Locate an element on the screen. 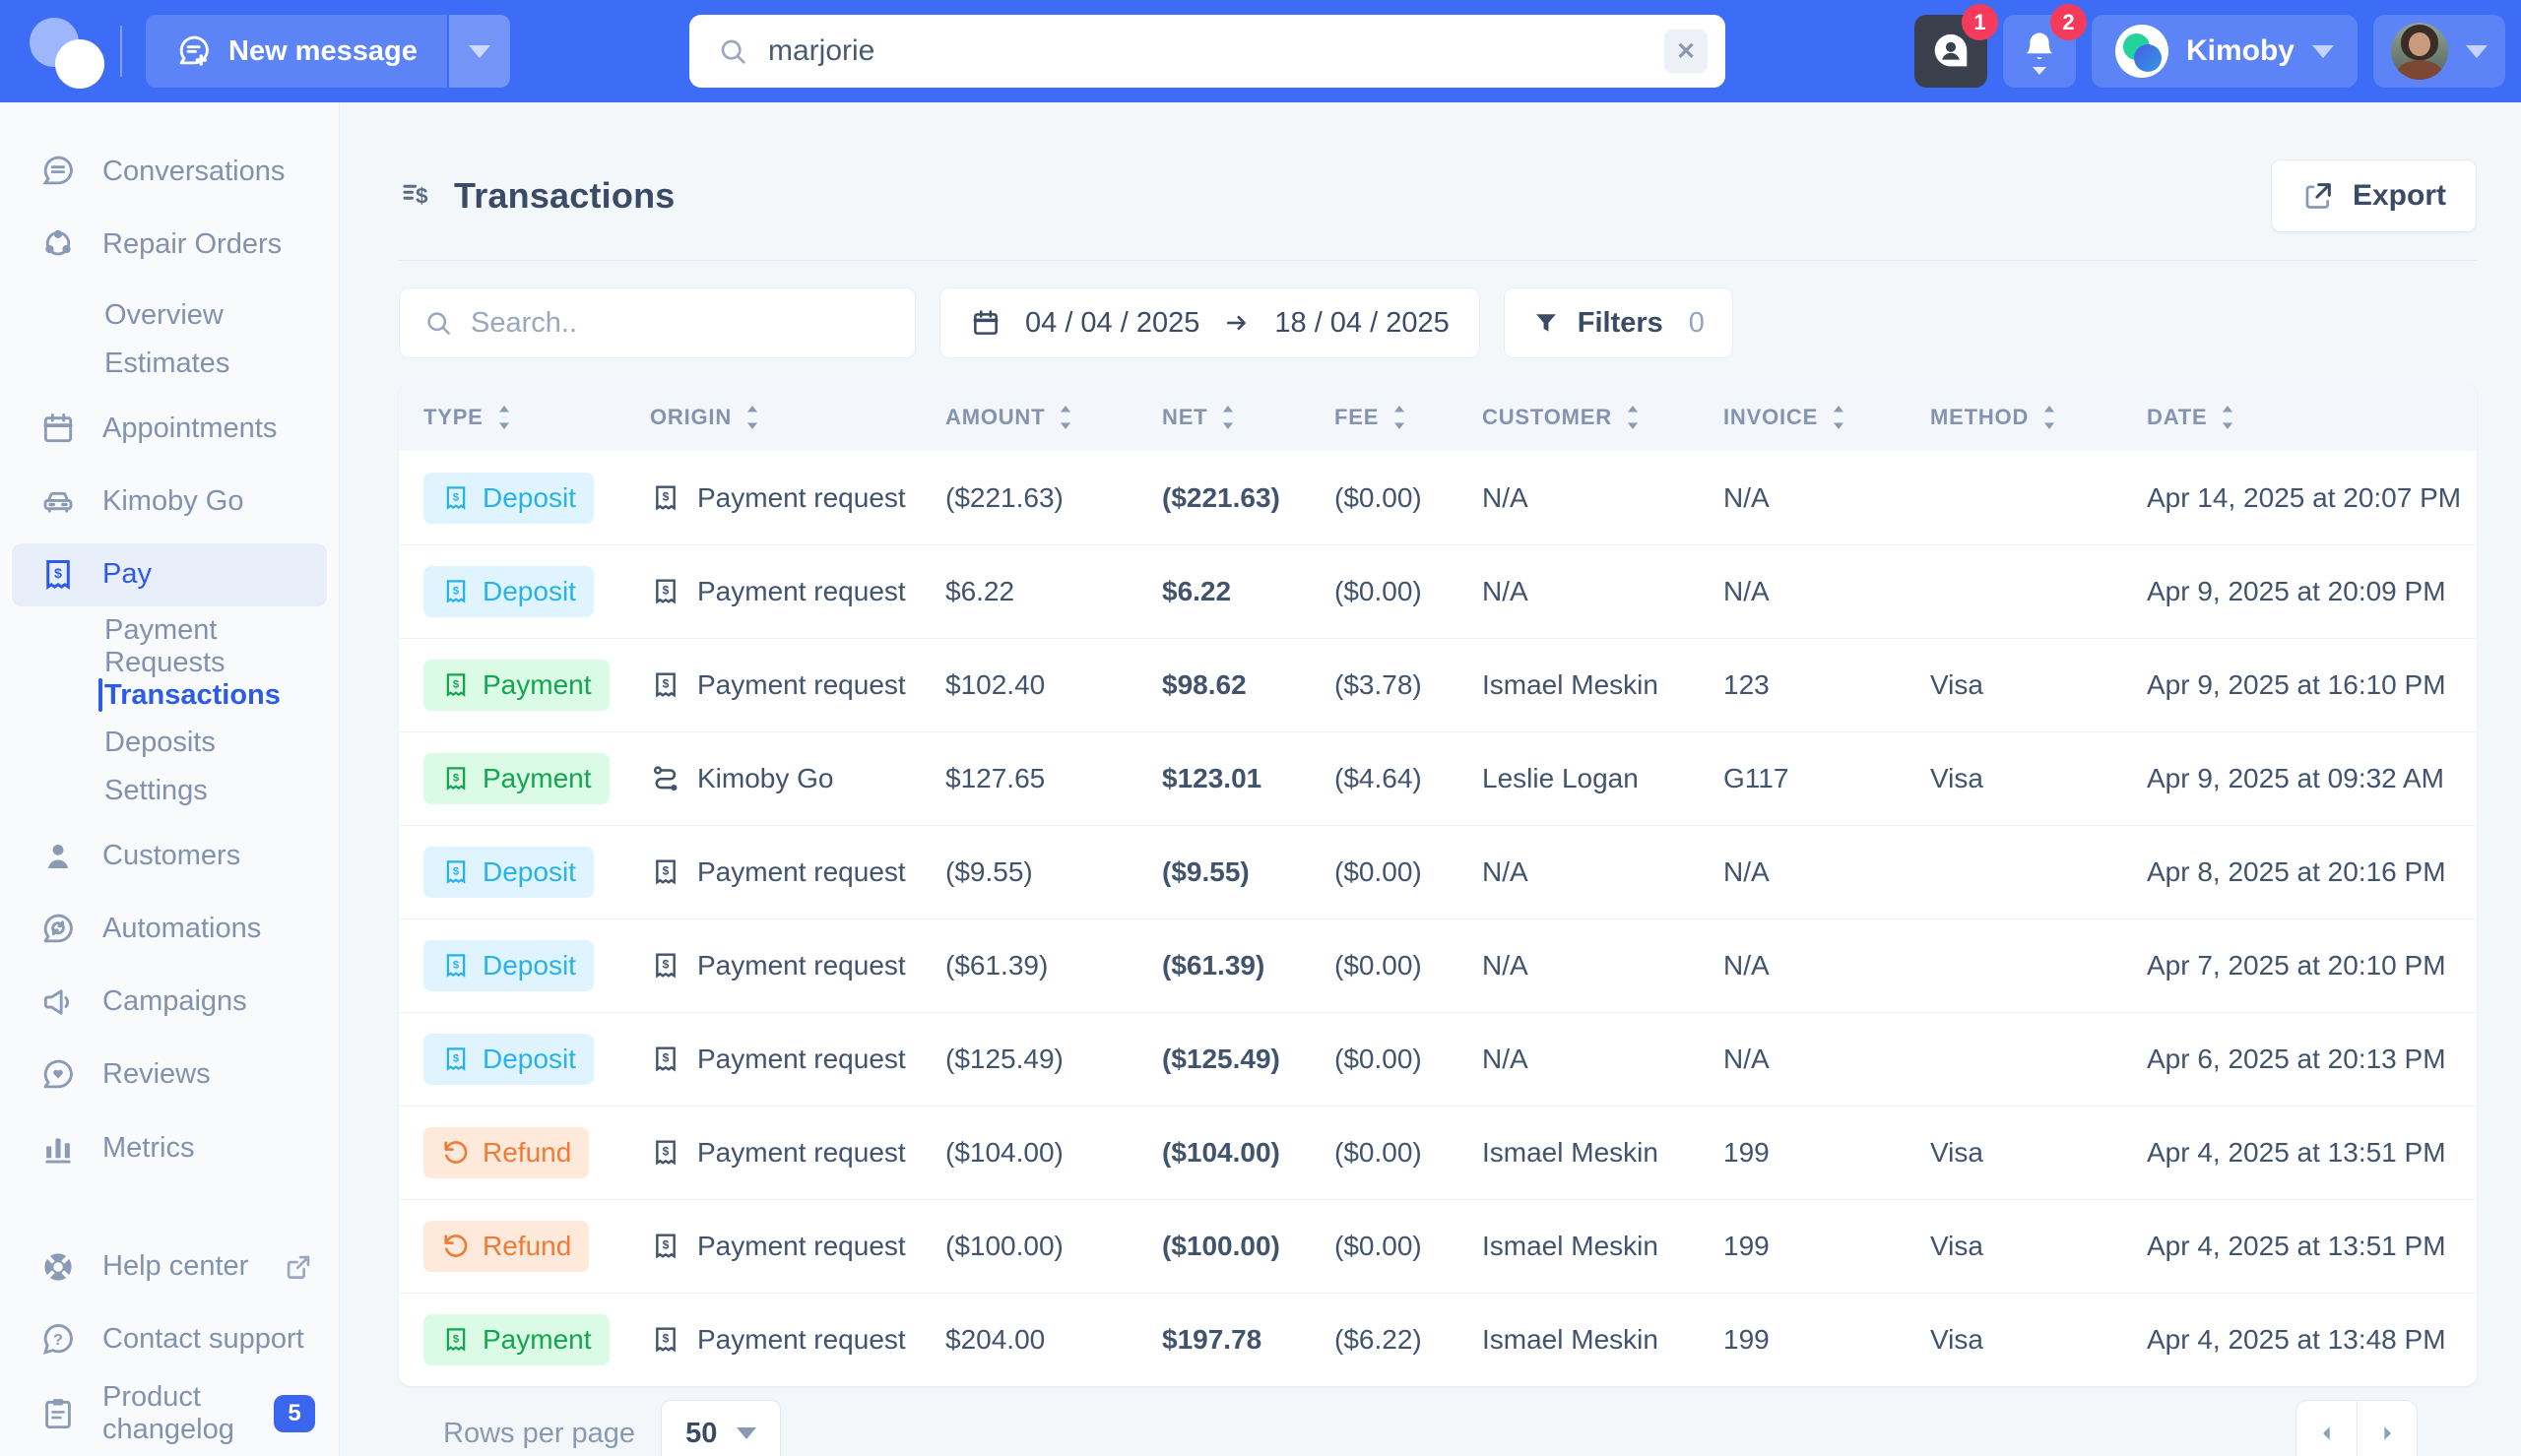 This screenshot has height=1456, width=2521. search-icon is located at coordinates (438, 323).